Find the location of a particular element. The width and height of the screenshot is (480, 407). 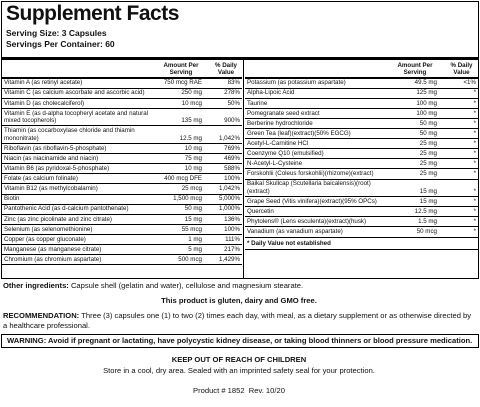

amount: 55 mcg is located at coordinates (191, 229).